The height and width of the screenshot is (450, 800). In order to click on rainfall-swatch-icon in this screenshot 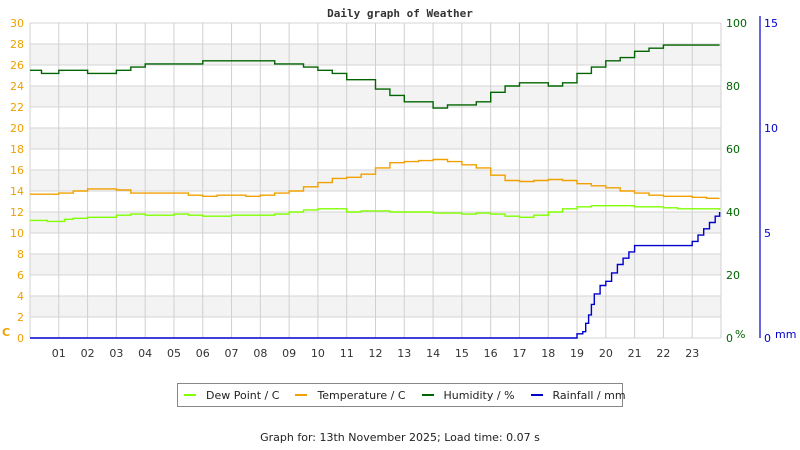, I will do `click(536, 395)`.